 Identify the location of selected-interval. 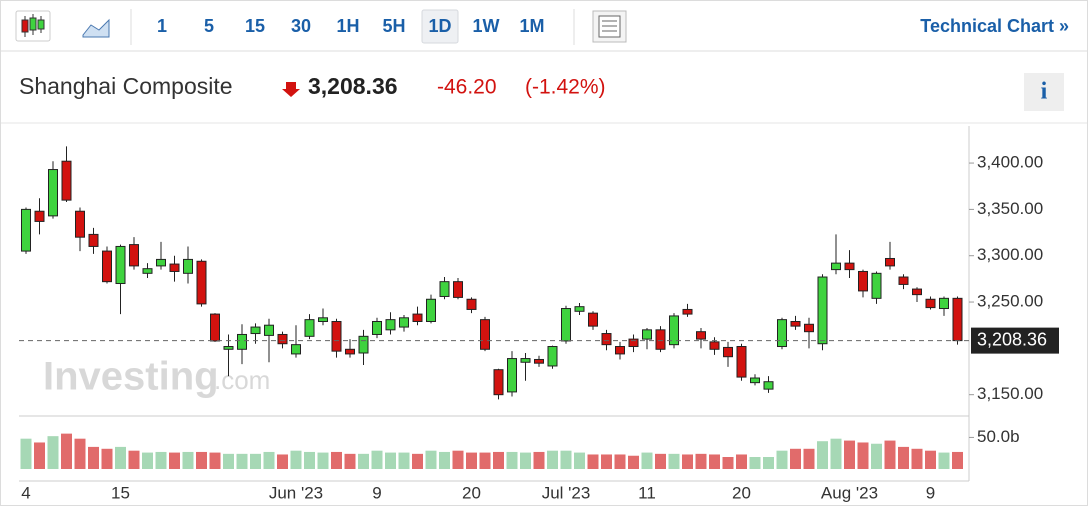
(440, 26).